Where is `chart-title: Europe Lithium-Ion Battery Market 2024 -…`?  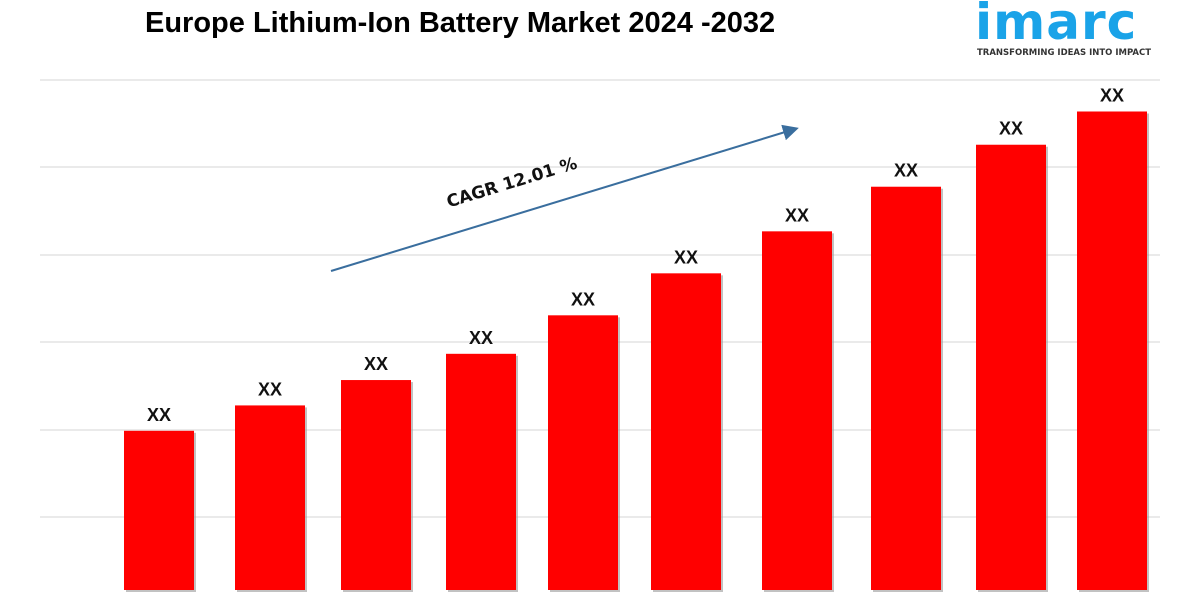 chart-title: Europe Lithium-Ion Battery Market 2024 -… is located at coordinates (460, 23).